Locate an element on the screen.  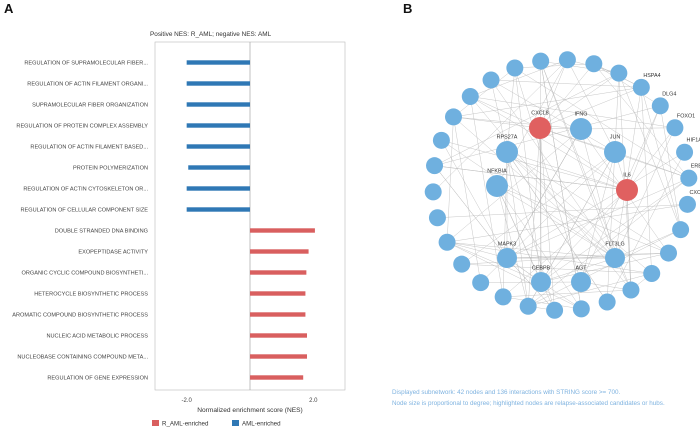
category-label: PROTEIN POLYMERIZATION is located at coordinates (110, 169).